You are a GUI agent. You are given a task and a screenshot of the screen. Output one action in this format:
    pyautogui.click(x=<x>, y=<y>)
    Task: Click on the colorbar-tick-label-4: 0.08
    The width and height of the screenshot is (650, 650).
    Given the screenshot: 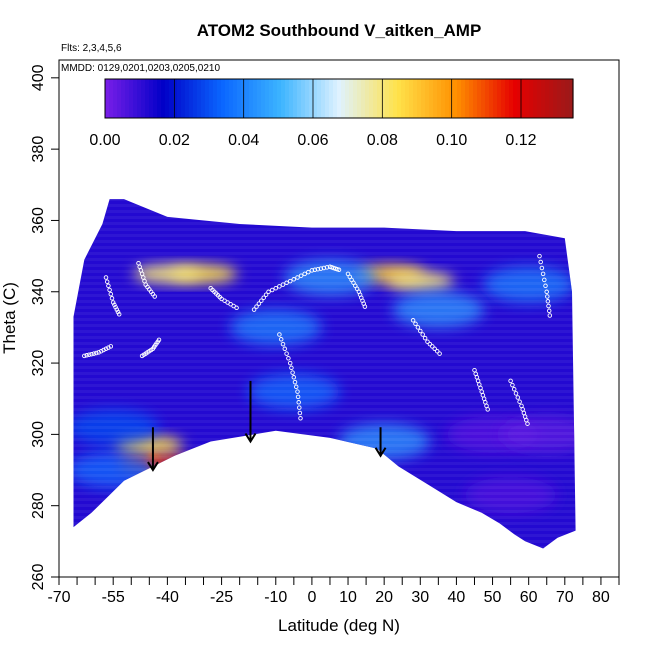 What is the action you would take?
    pyautogui.click(x=382, y=140)
    